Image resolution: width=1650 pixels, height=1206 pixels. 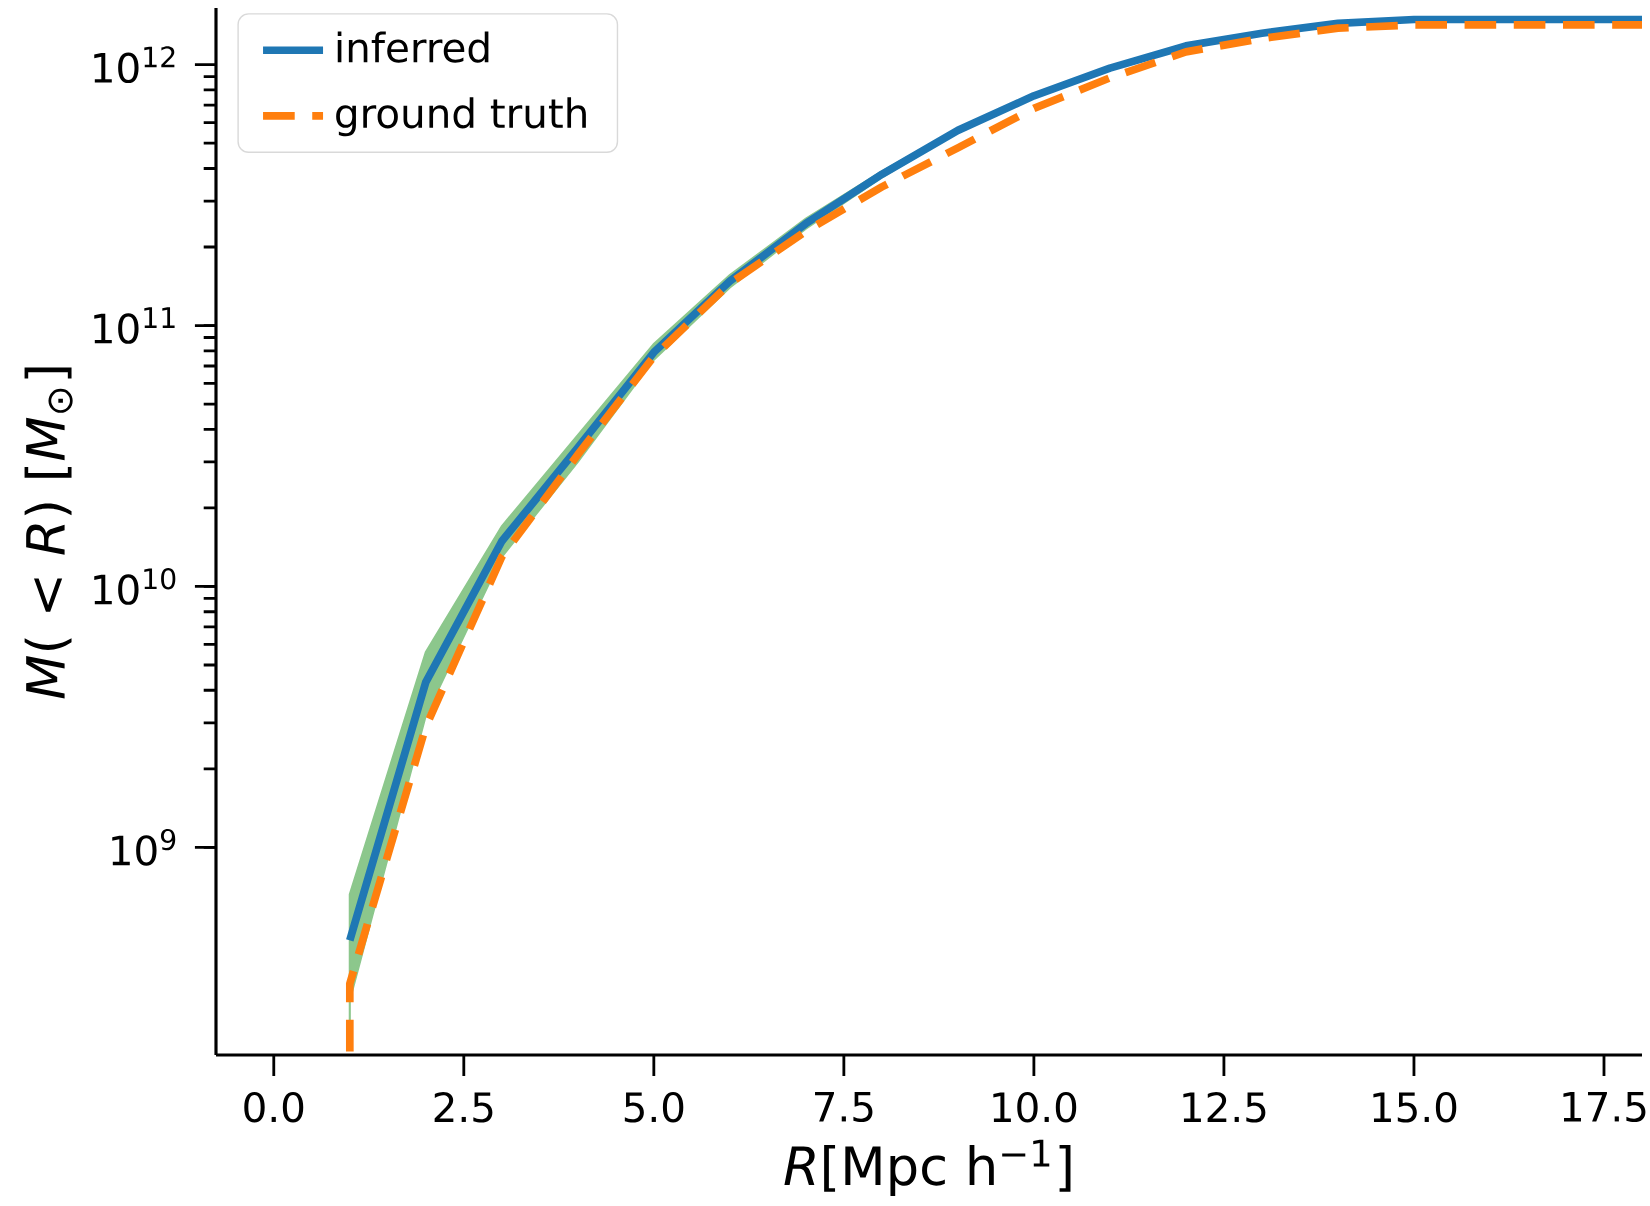 I want to click on y-tick-label: 10$^{9}$, so click(x=144, y=847).